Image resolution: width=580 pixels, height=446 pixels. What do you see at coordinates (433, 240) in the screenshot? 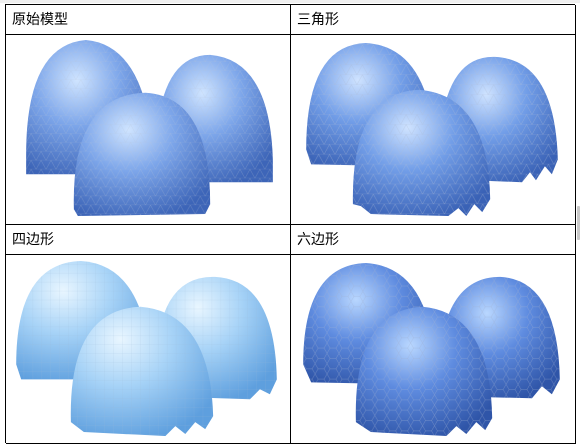
I see `cell-label-hexagon: 六边形` at bounding box center [433, 240].